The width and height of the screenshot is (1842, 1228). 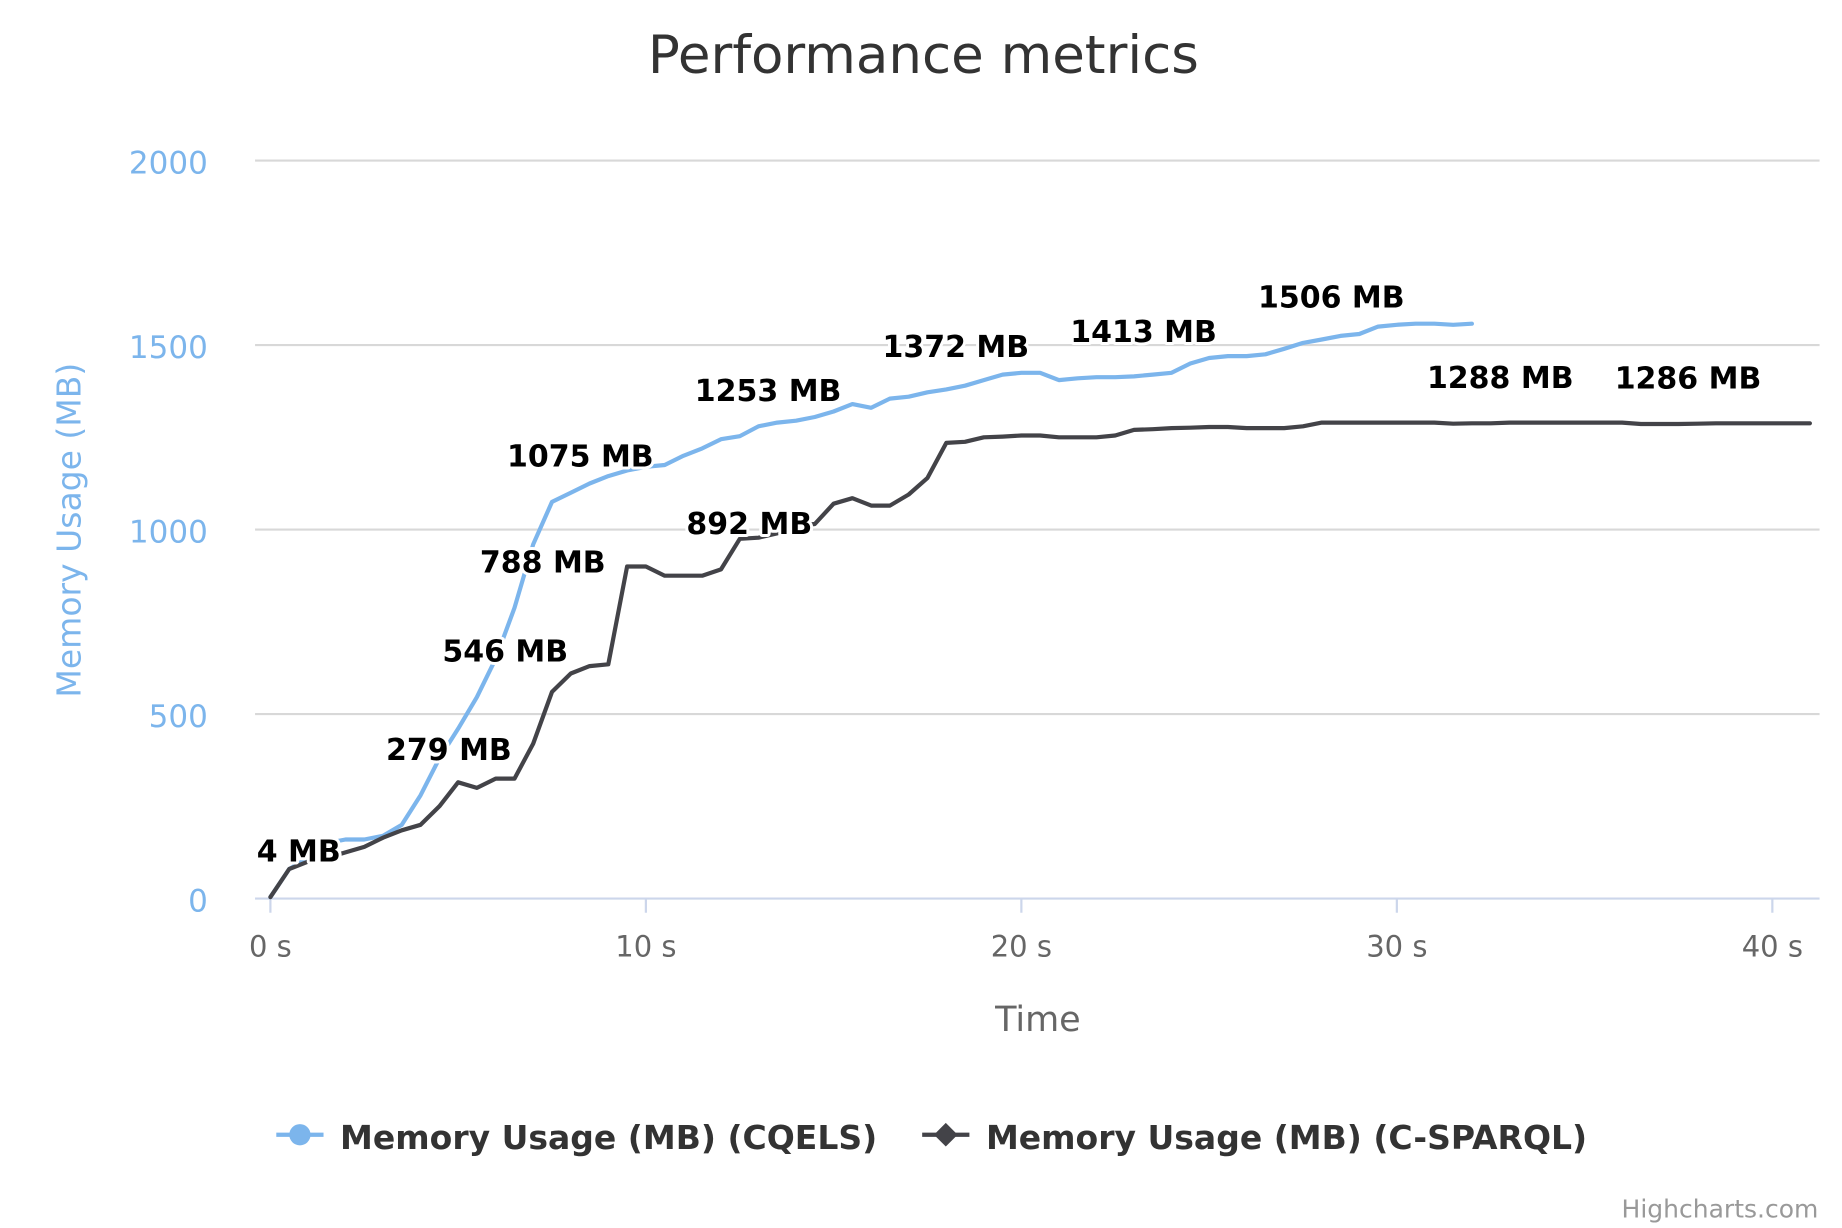 I want to click on data-label: 1413 MB, so click(x=1143, y=332).